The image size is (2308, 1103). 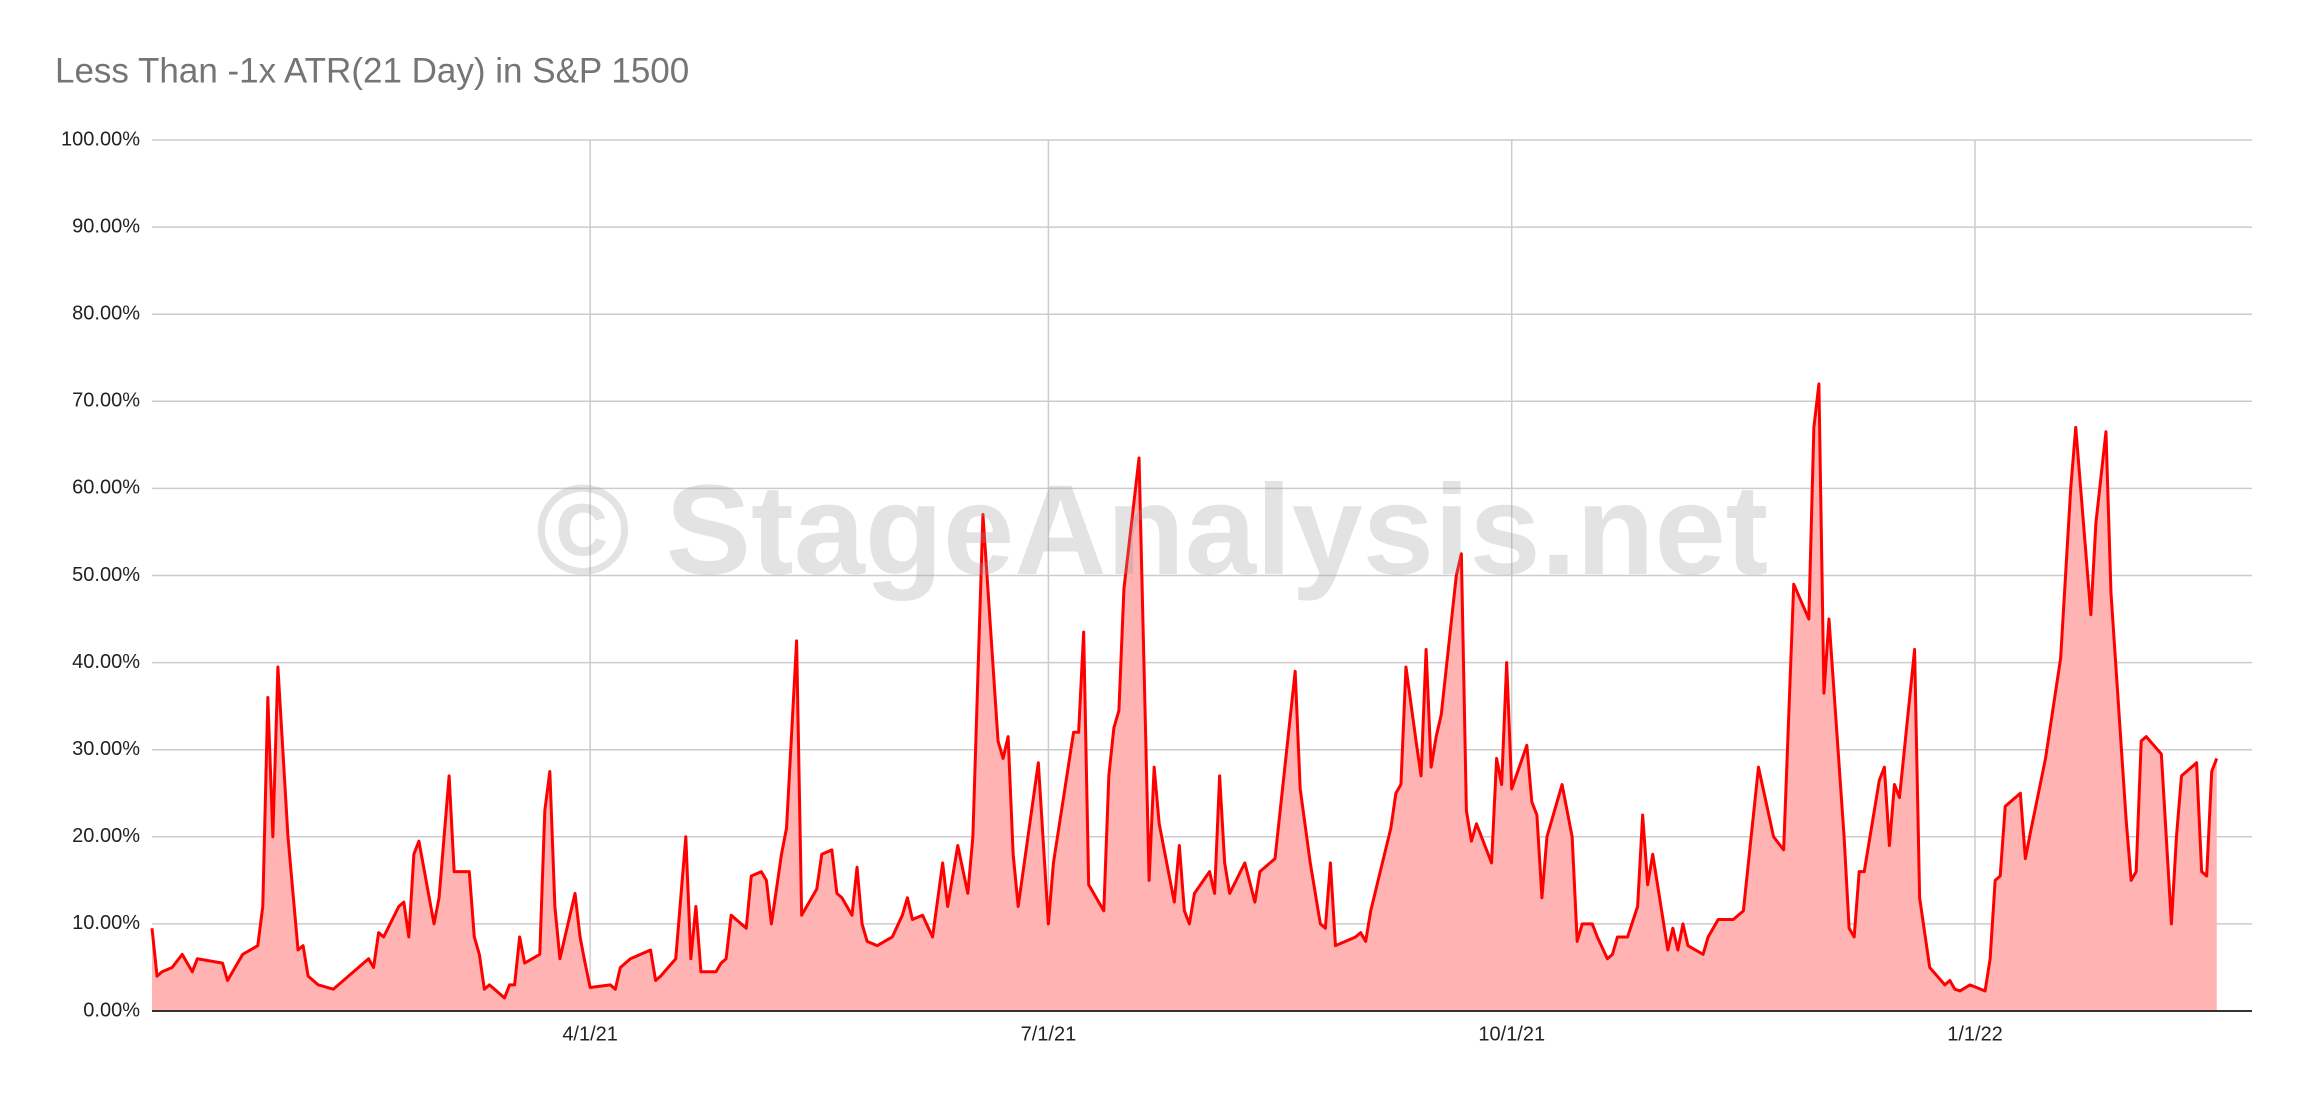 I want to click on y-tick-label: 90.00%, so click(x=106, y=226).